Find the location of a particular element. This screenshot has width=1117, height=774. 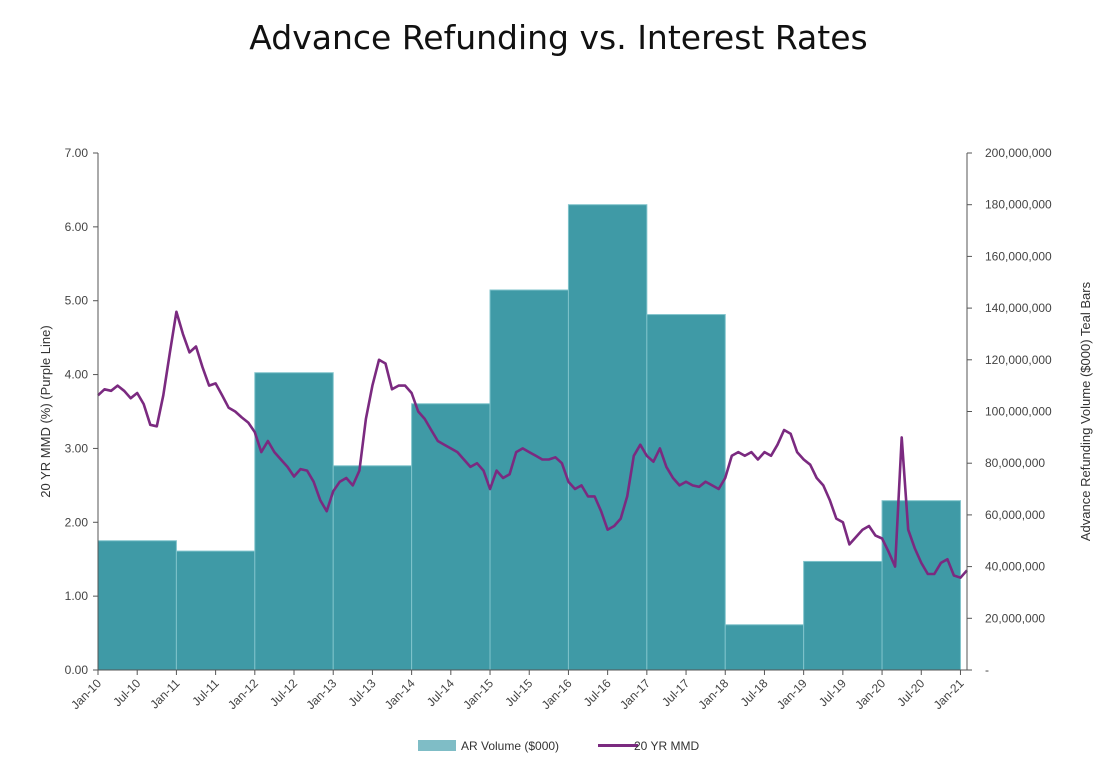

legend-swatch-ar-volume is located at coordinates (437, 745).